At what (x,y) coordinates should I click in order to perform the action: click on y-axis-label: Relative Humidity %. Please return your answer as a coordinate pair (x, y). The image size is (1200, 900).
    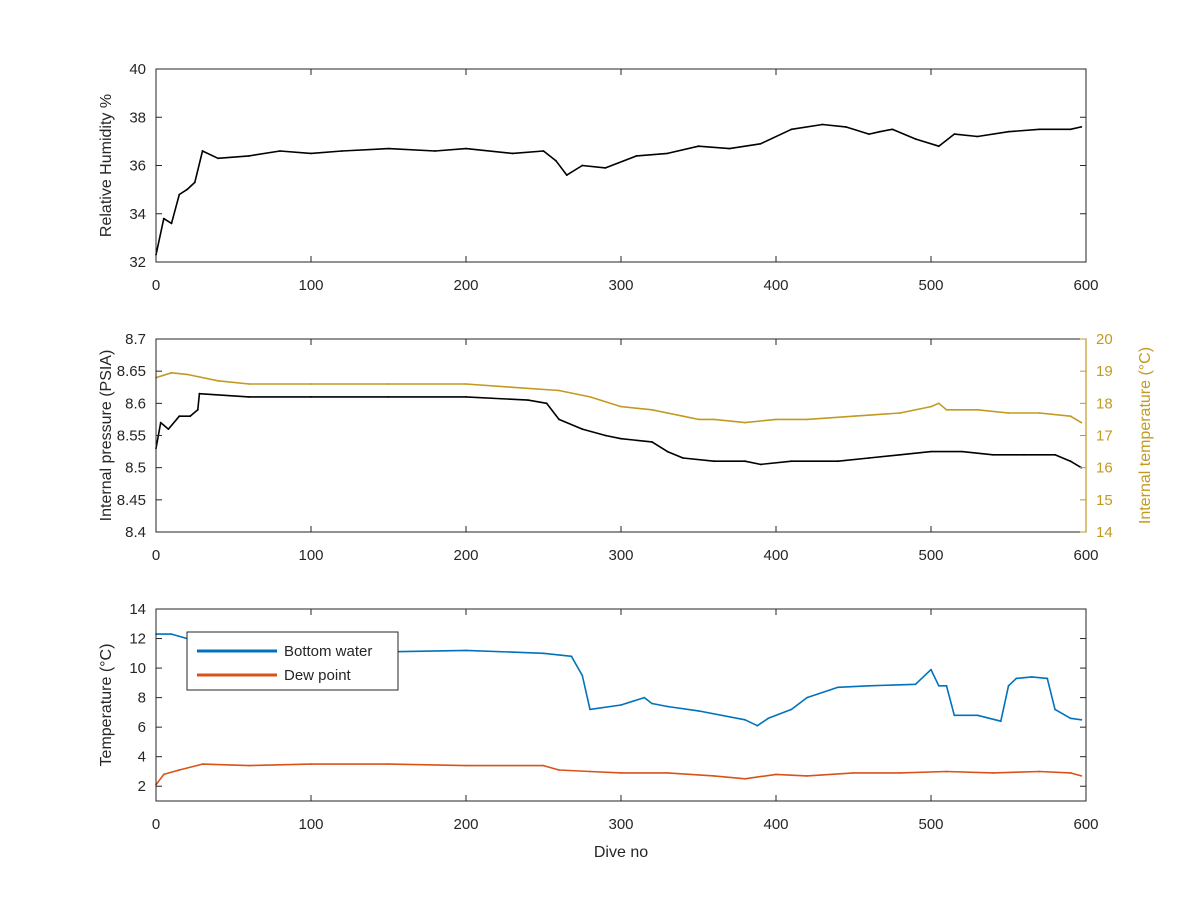
    Looking at the image, I should click on (106, 165).